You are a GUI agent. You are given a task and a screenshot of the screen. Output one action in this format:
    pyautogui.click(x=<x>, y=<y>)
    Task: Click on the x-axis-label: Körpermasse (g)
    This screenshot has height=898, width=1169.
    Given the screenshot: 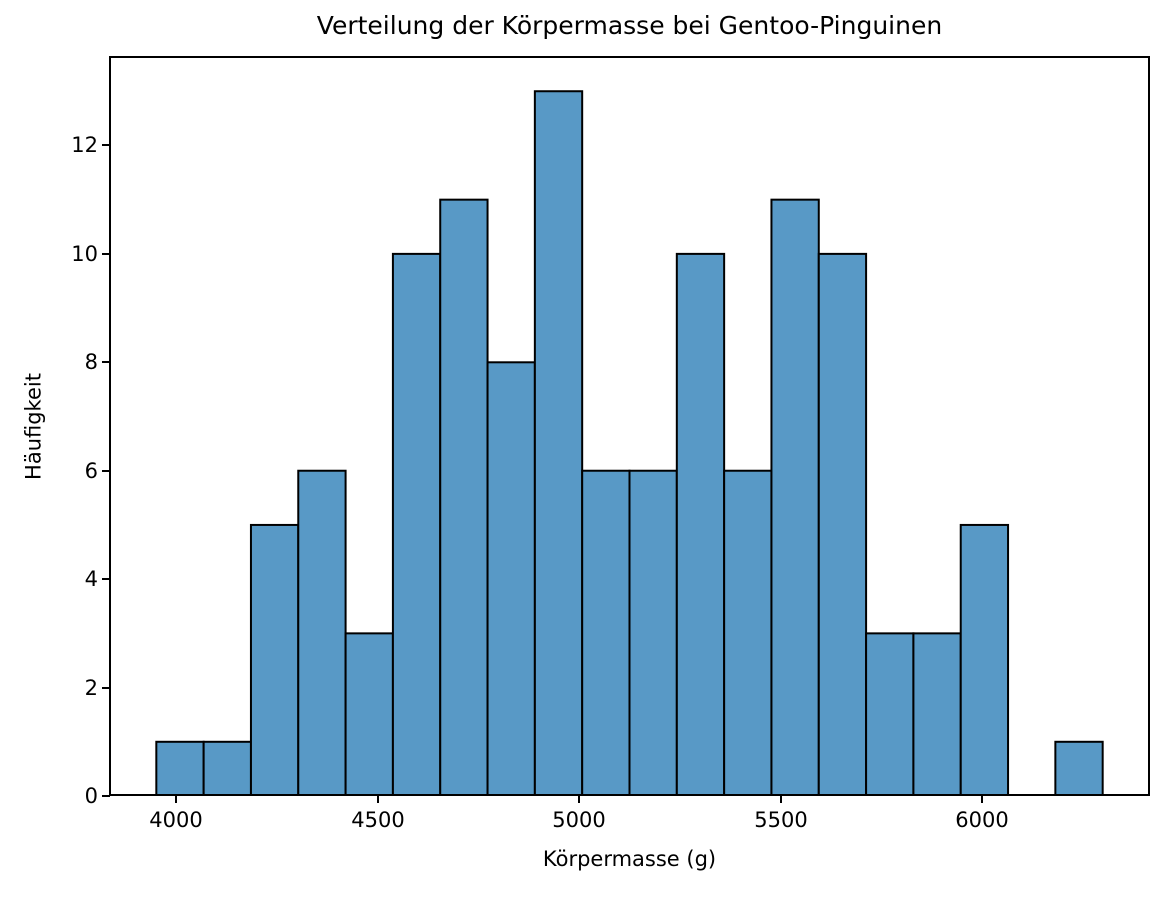 What is the action you would take?
    pyautogui.click(x=629, y=859)
    